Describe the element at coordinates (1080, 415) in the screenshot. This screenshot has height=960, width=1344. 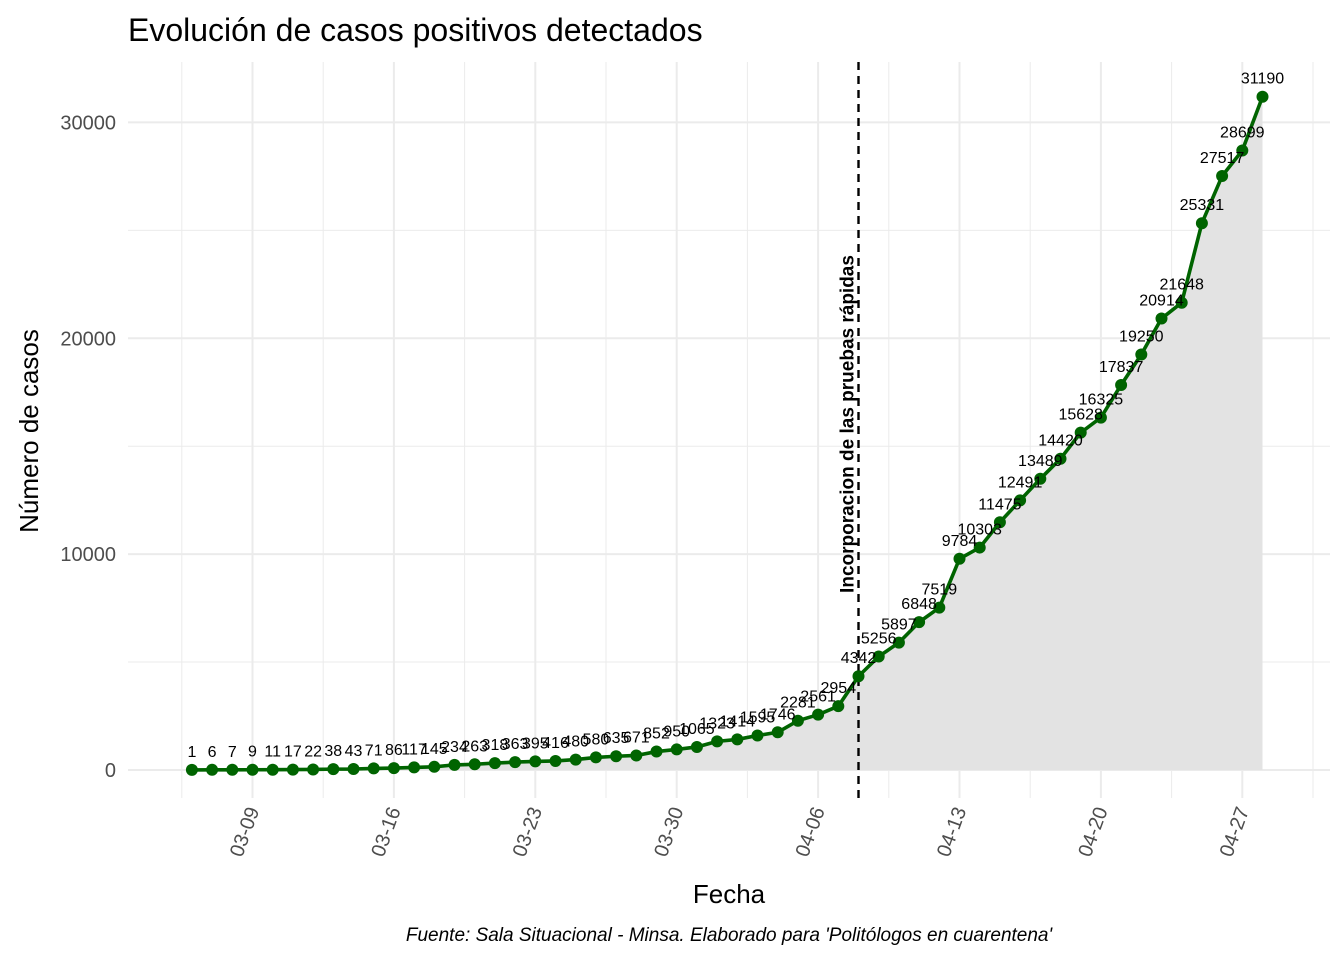
I see `data-label: 15628` at that location.